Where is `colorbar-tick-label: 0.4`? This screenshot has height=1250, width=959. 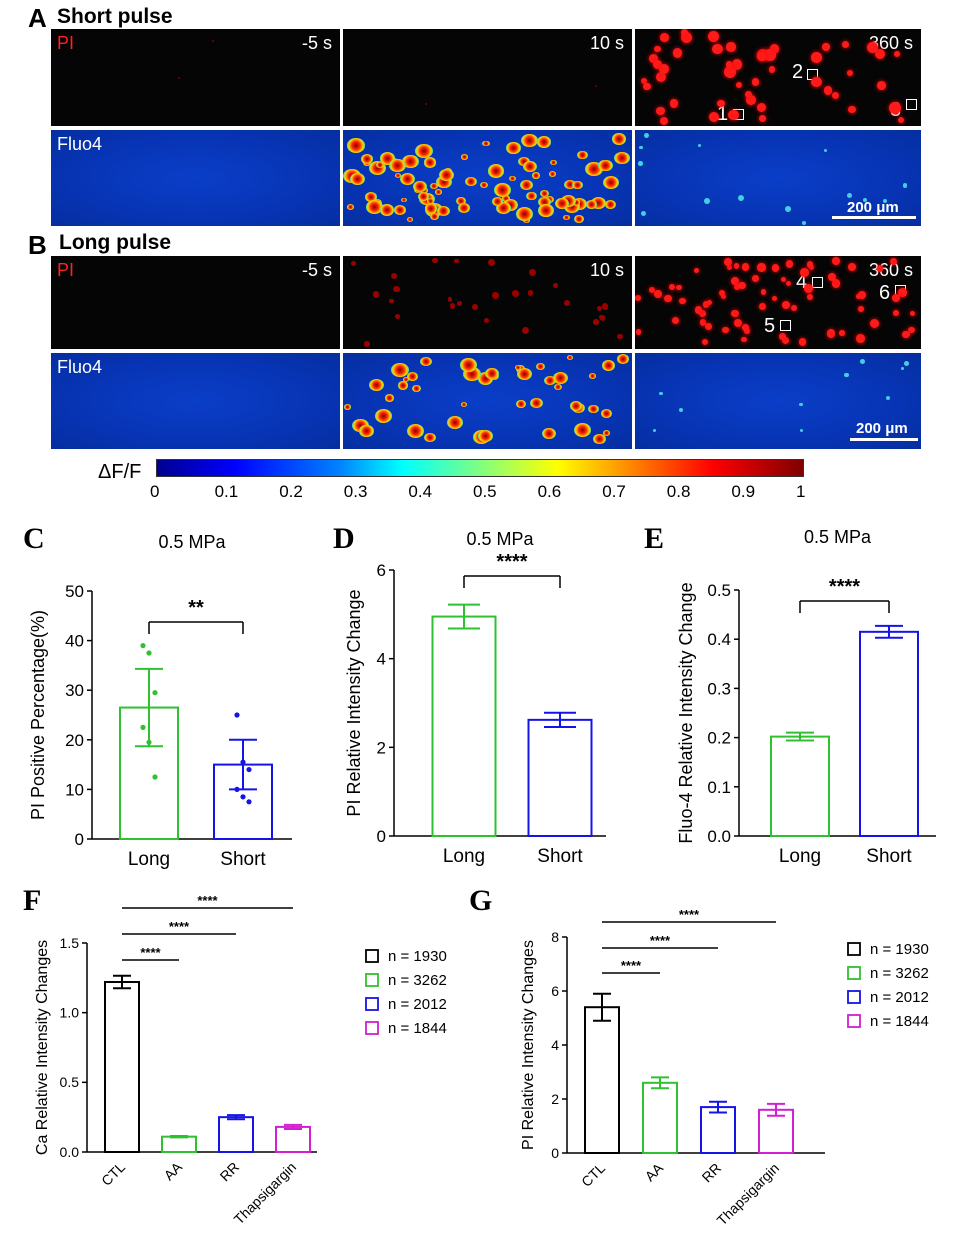 colorbar-tick-label: 0.4 is located at coordinates (420, 491).